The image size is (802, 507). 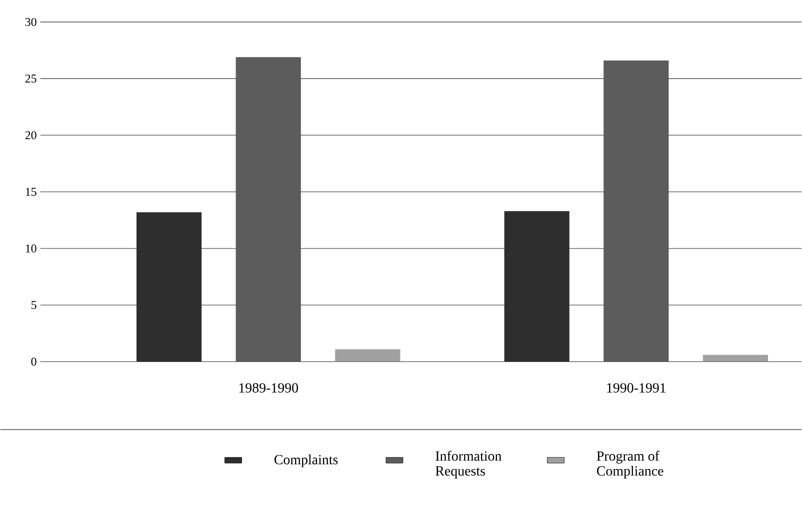 What do you see at coordinates (34, 305) in the screenshot?
I see `y-tick-label: 5` at bounding box center [34, 305].